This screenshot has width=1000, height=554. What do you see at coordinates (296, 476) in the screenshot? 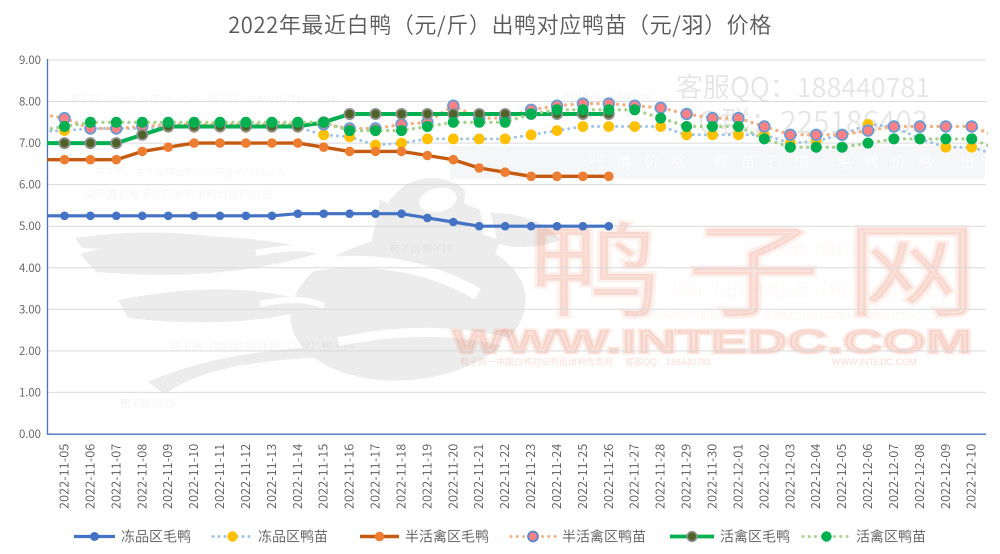
I see `svg-text: 2022-11-14` at bounding box center [296, 476].